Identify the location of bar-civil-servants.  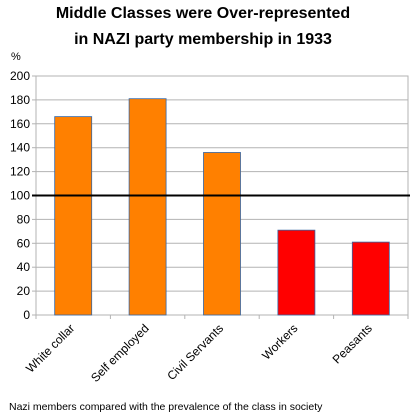
(222, 234).